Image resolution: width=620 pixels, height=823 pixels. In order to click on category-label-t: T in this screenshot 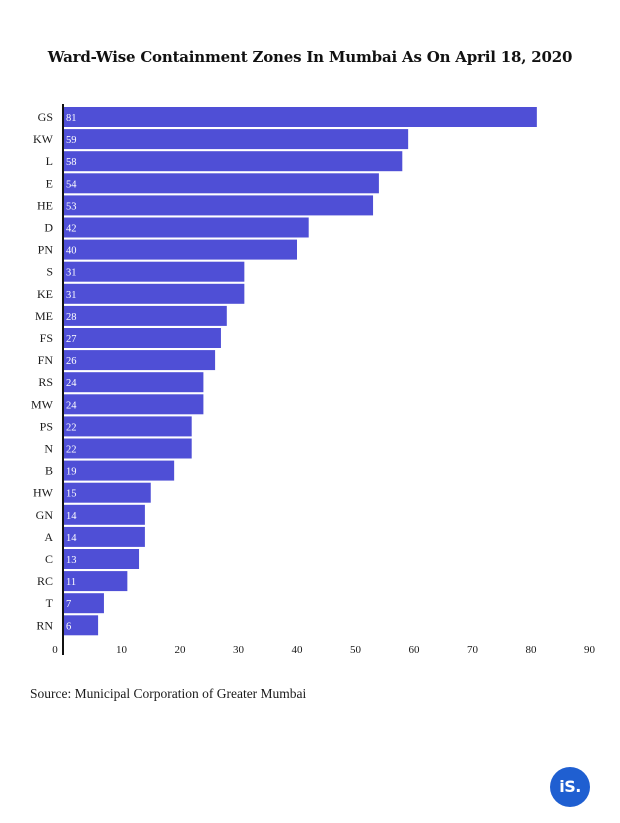, I will do `click(50, 603)`.